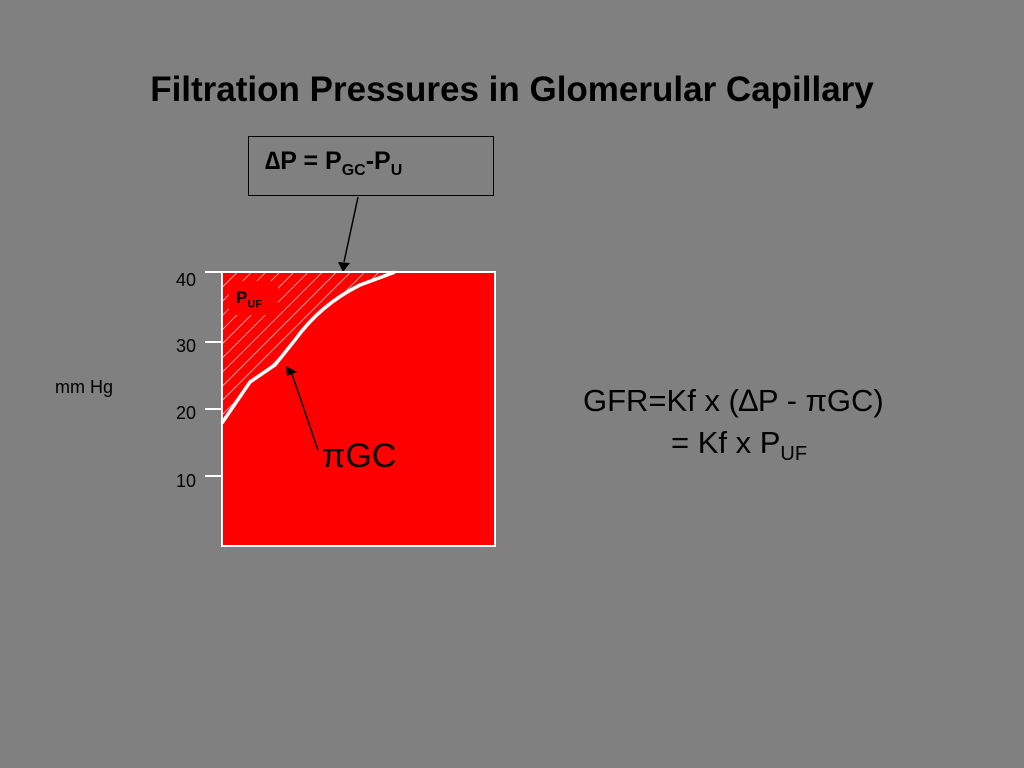 The width and height of the screenshot is (1024, 768). I want to click on minus-p-text: -P, so click(378, 161).